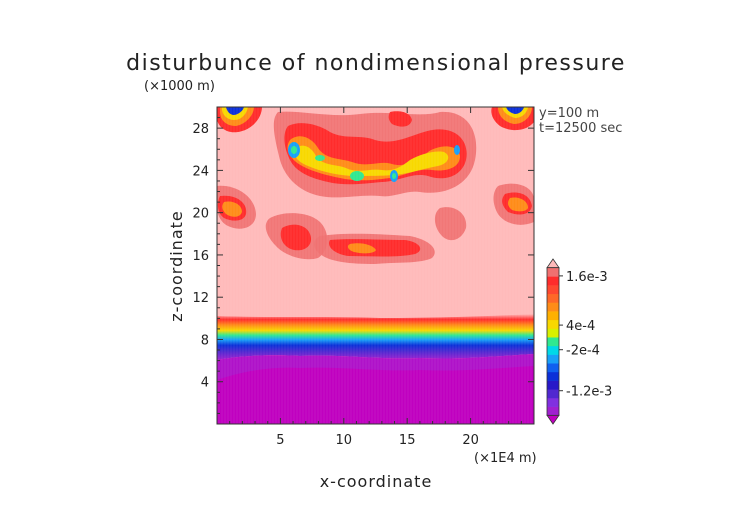 The height and width of the screenshot is (532, 752). What do you see at coordinates (407, 440) in the screenshot?
I see `x-tick-label: 15` at bounding box center [407, 440].